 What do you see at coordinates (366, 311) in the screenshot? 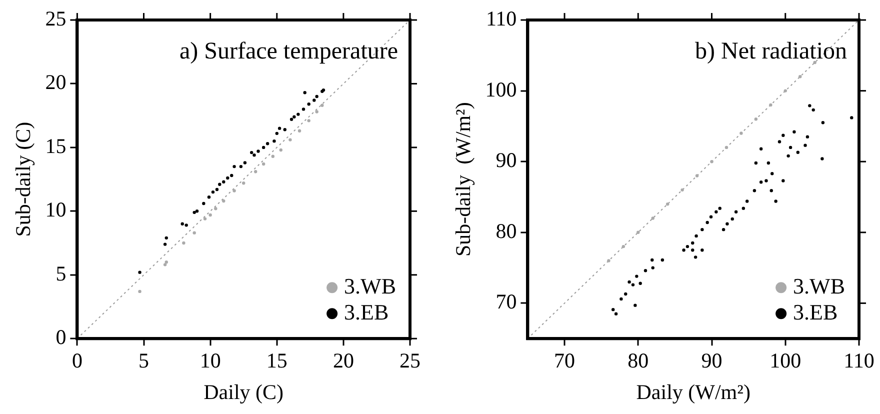
I see `legend-label: 3.EB` at bounding box center [366, 311].